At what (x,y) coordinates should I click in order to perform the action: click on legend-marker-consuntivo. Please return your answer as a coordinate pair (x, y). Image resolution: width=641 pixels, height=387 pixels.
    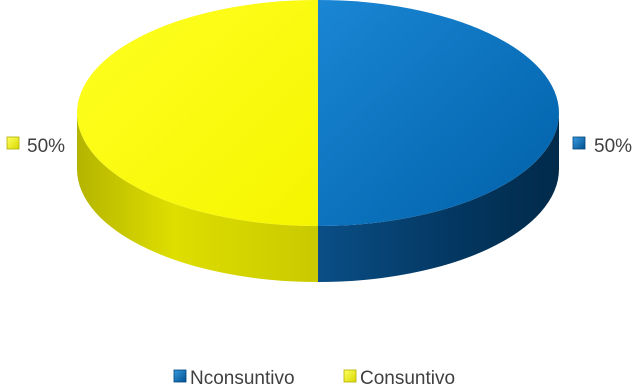
    Looking at the image, I should click on (350, 376).